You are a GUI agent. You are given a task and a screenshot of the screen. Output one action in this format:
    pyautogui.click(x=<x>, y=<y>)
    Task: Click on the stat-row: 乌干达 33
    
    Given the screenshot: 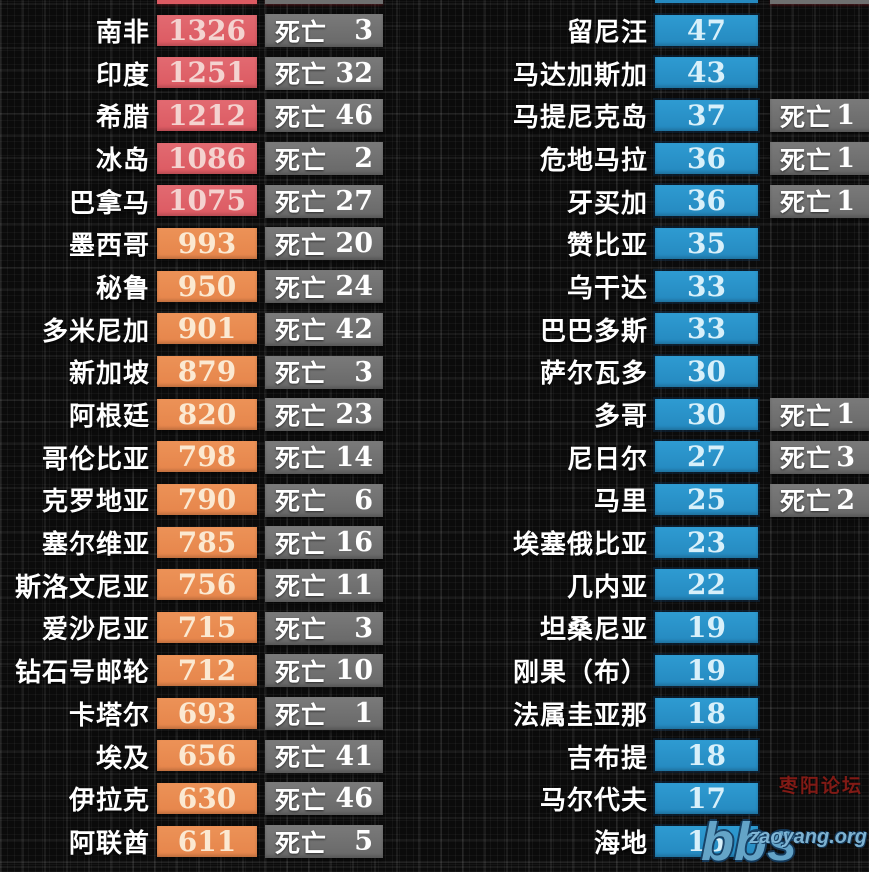 What is the action you would take?
    pyautogui.click(x=651, y=286)
    